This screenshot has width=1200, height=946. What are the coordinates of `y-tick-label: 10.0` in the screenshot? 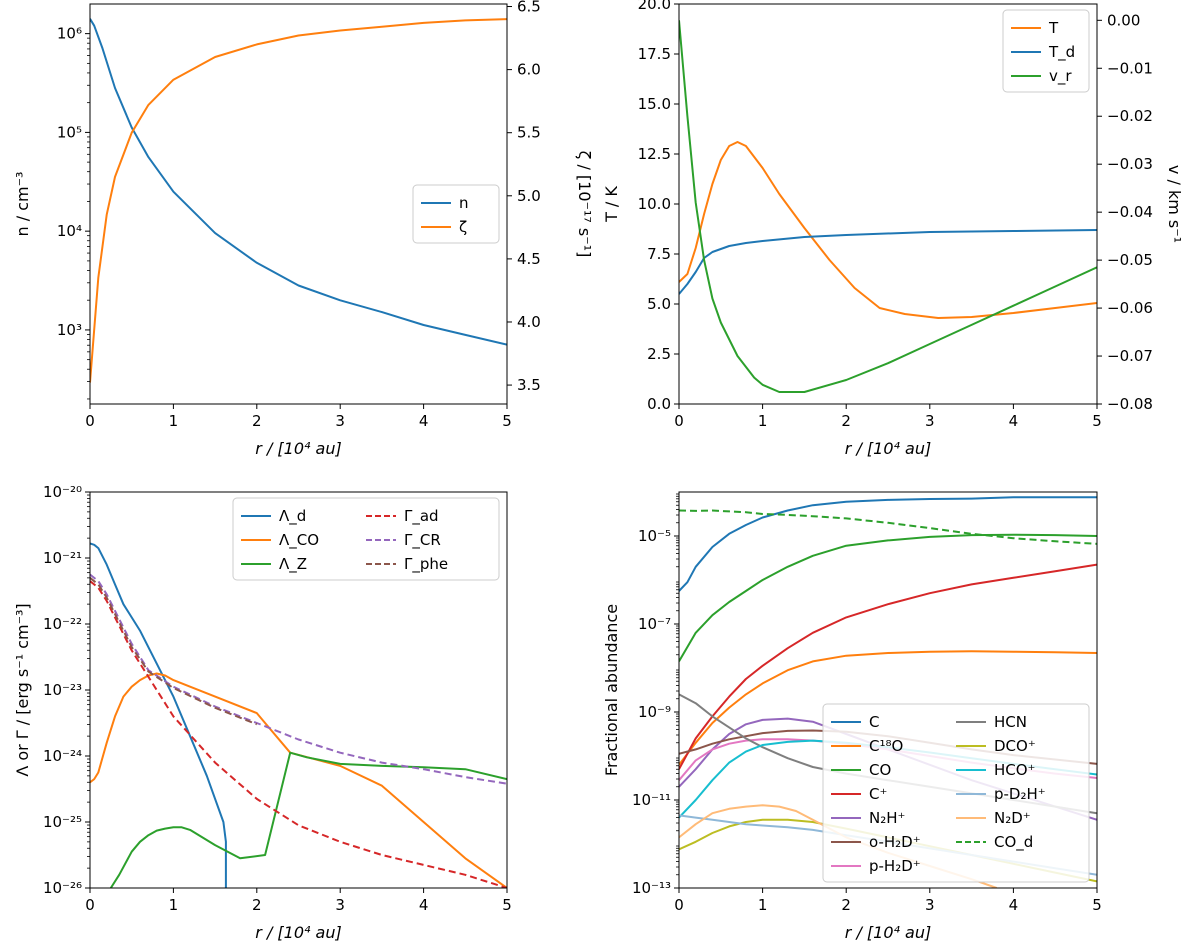 It's located at (654, 204).